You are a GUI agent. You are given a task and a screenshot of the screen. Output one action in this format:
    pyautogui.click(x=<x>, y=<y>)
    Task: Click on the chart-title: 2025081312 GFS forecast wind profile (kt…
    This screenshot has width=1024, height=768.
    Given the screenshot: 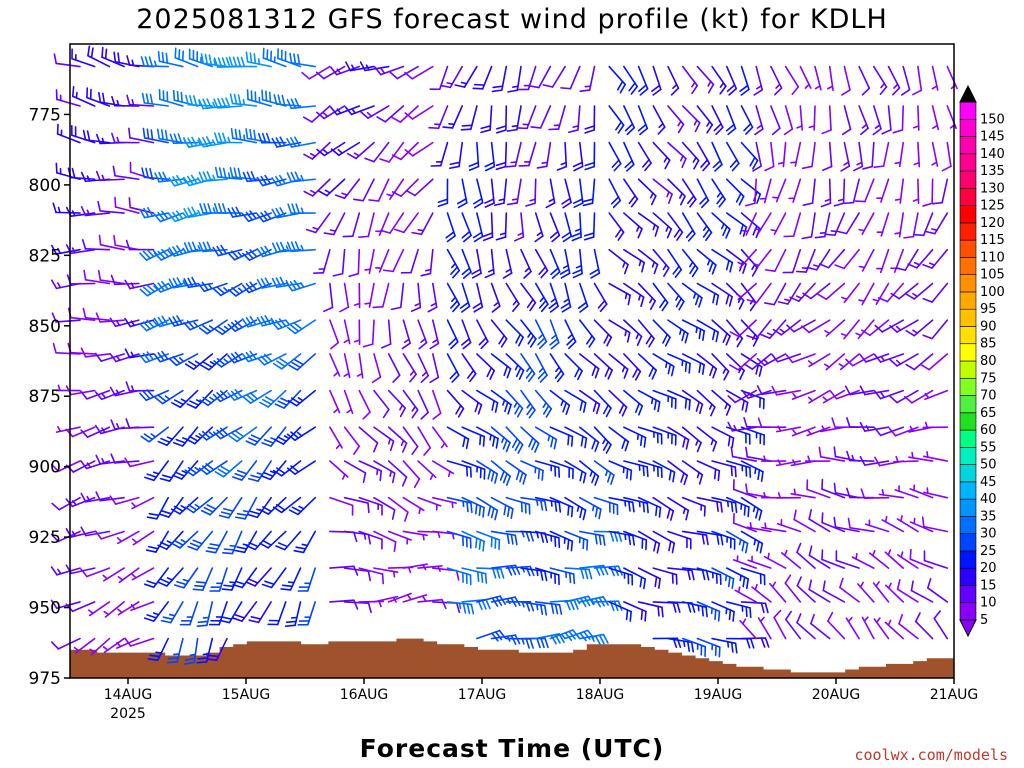 What is the action you would take?
    pyautogui.click(x=512, y=19)
    